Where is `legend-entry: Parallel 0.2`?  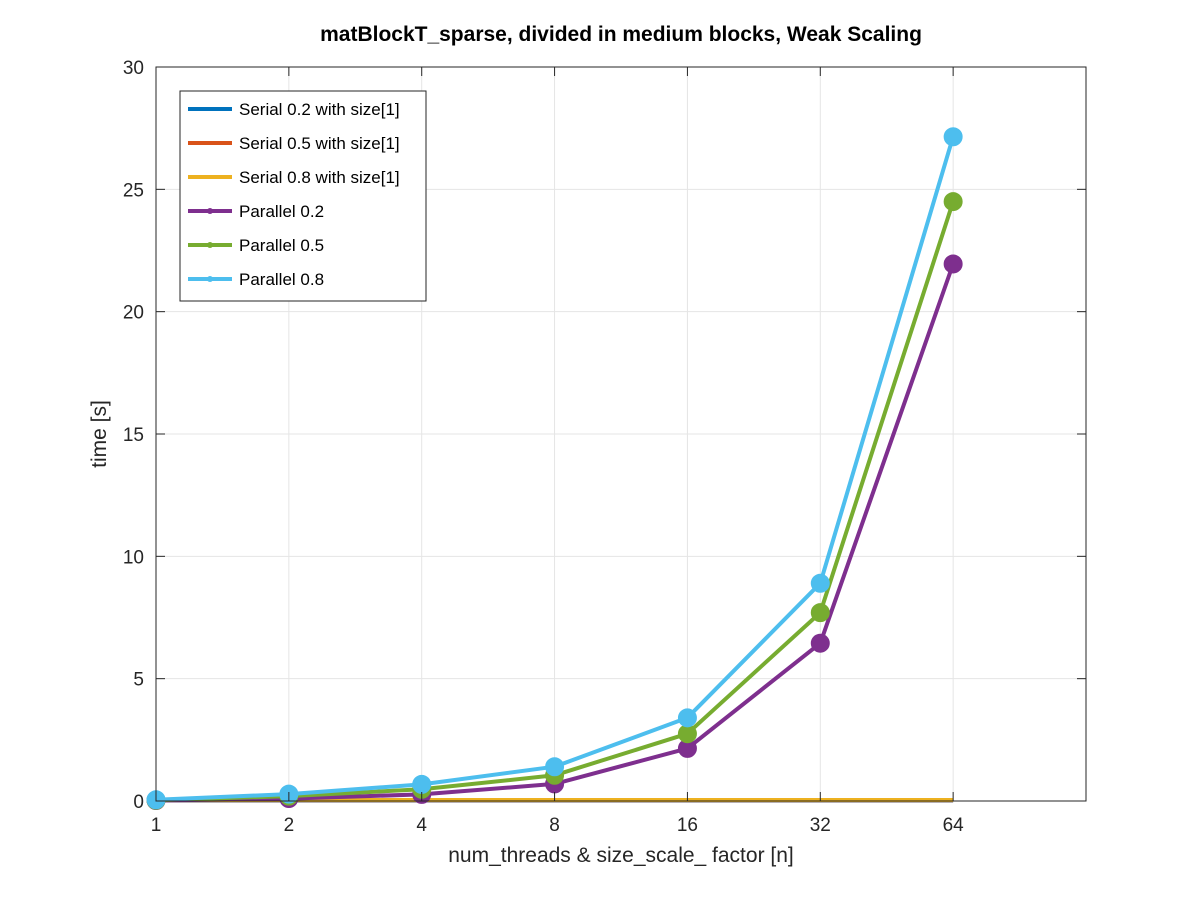 legend-entry: Parallel 0.2 is located at coordinates (256, 211).